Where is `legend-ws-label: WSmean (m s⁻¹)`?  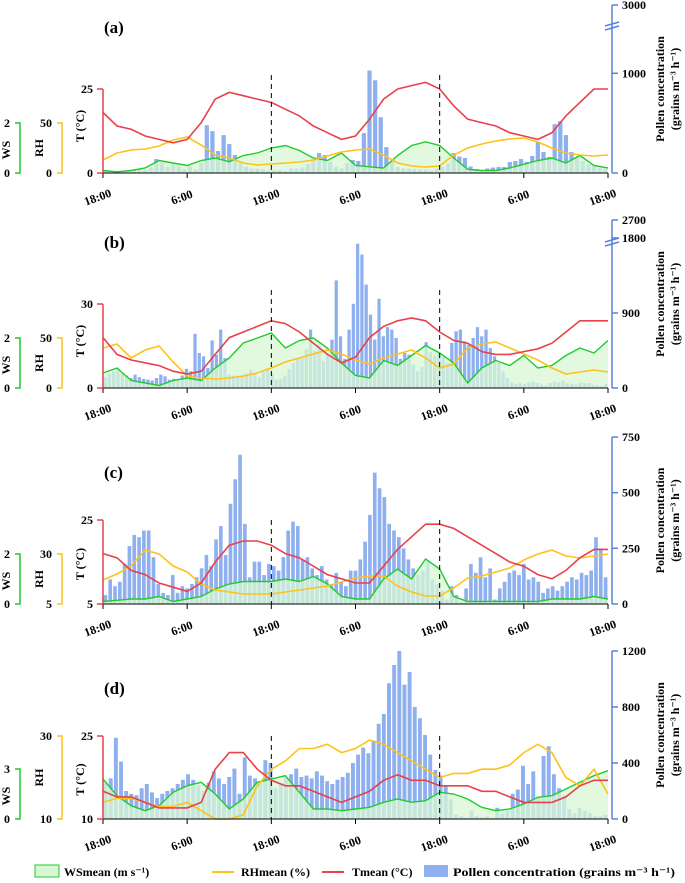
legend-ws-label: WSmean (m s⁻¹) is located at coordinates (106, 872).